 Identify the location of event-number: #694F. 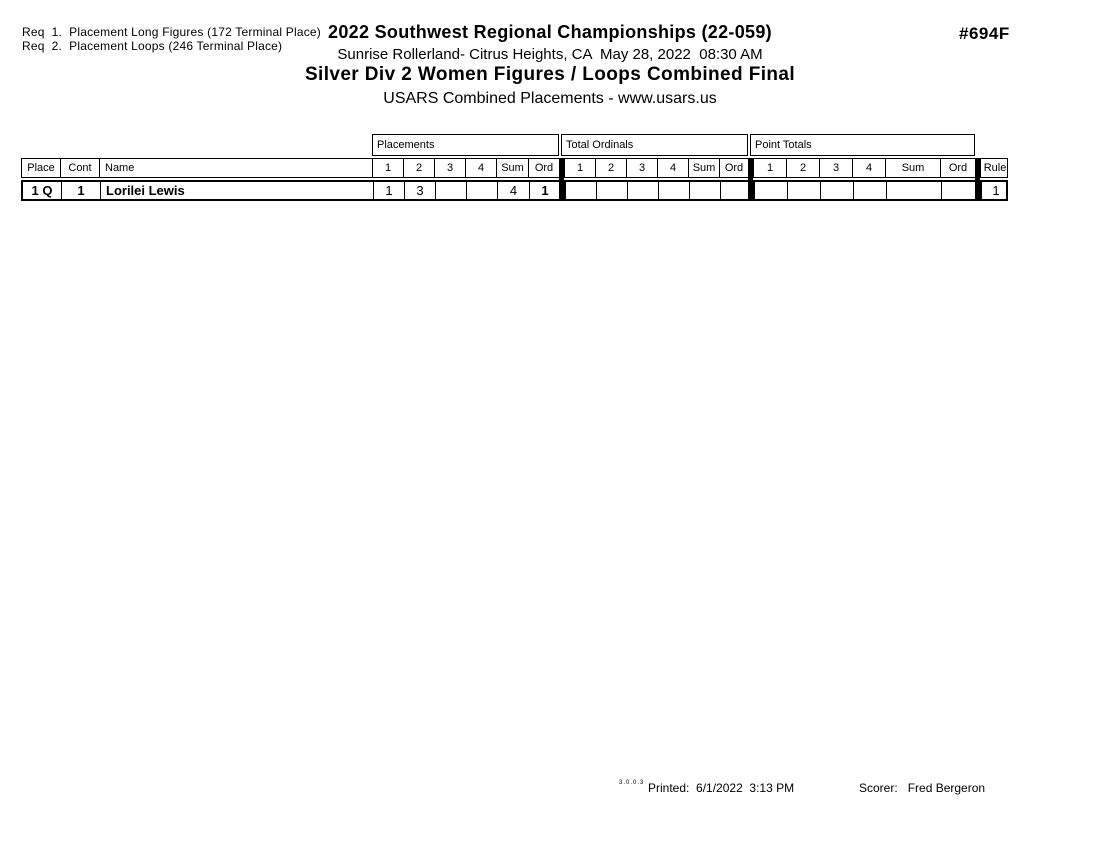
(984, 33).